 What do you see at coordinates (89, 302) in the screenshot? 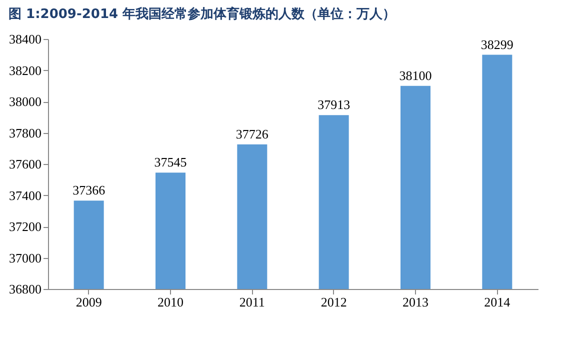
I see `x-tick-label: 2009` at bounding box center [89, 302].